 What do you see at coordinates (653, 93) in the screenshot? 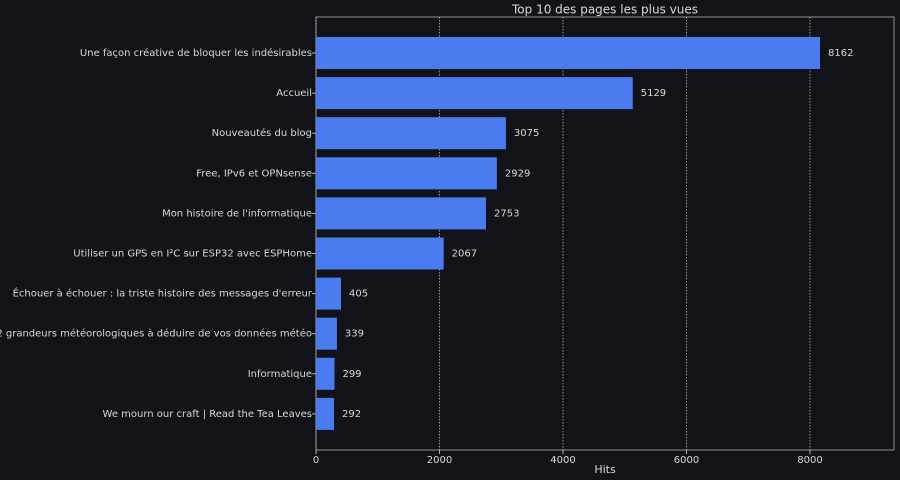
I see `value-label: 5129` at bounding box center [653, 93].